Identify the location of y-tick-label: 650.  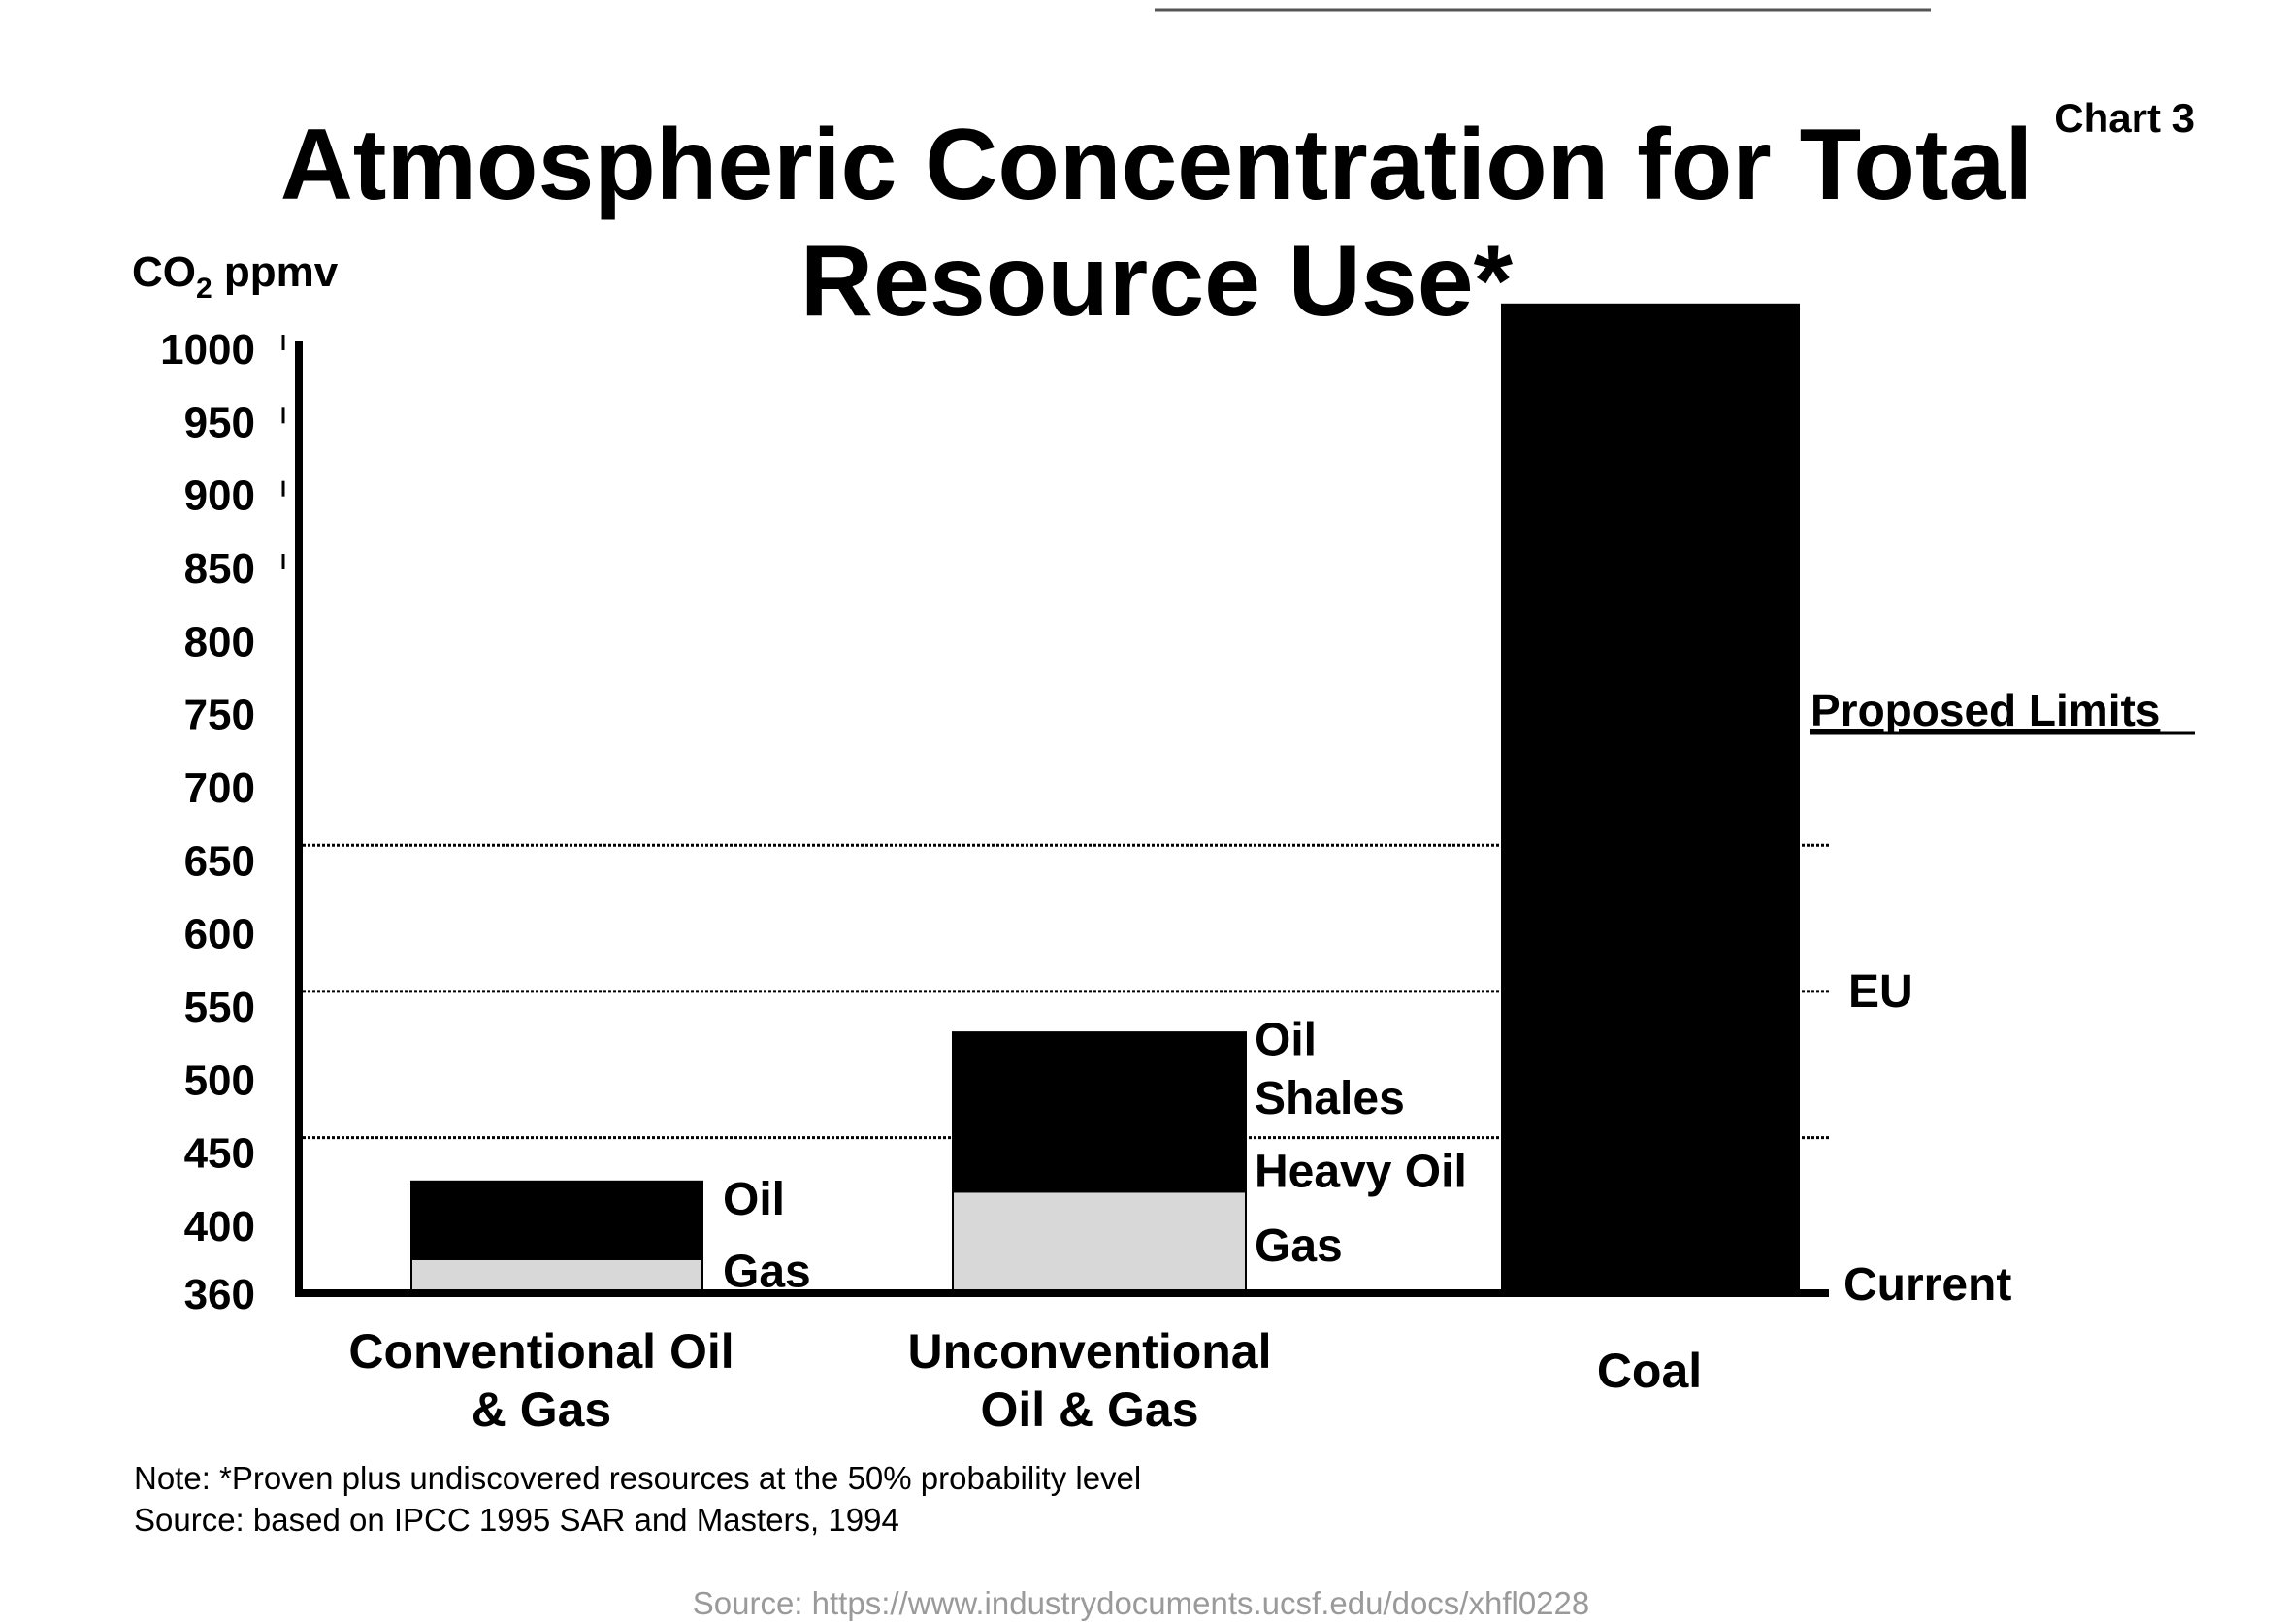
(219, 861).